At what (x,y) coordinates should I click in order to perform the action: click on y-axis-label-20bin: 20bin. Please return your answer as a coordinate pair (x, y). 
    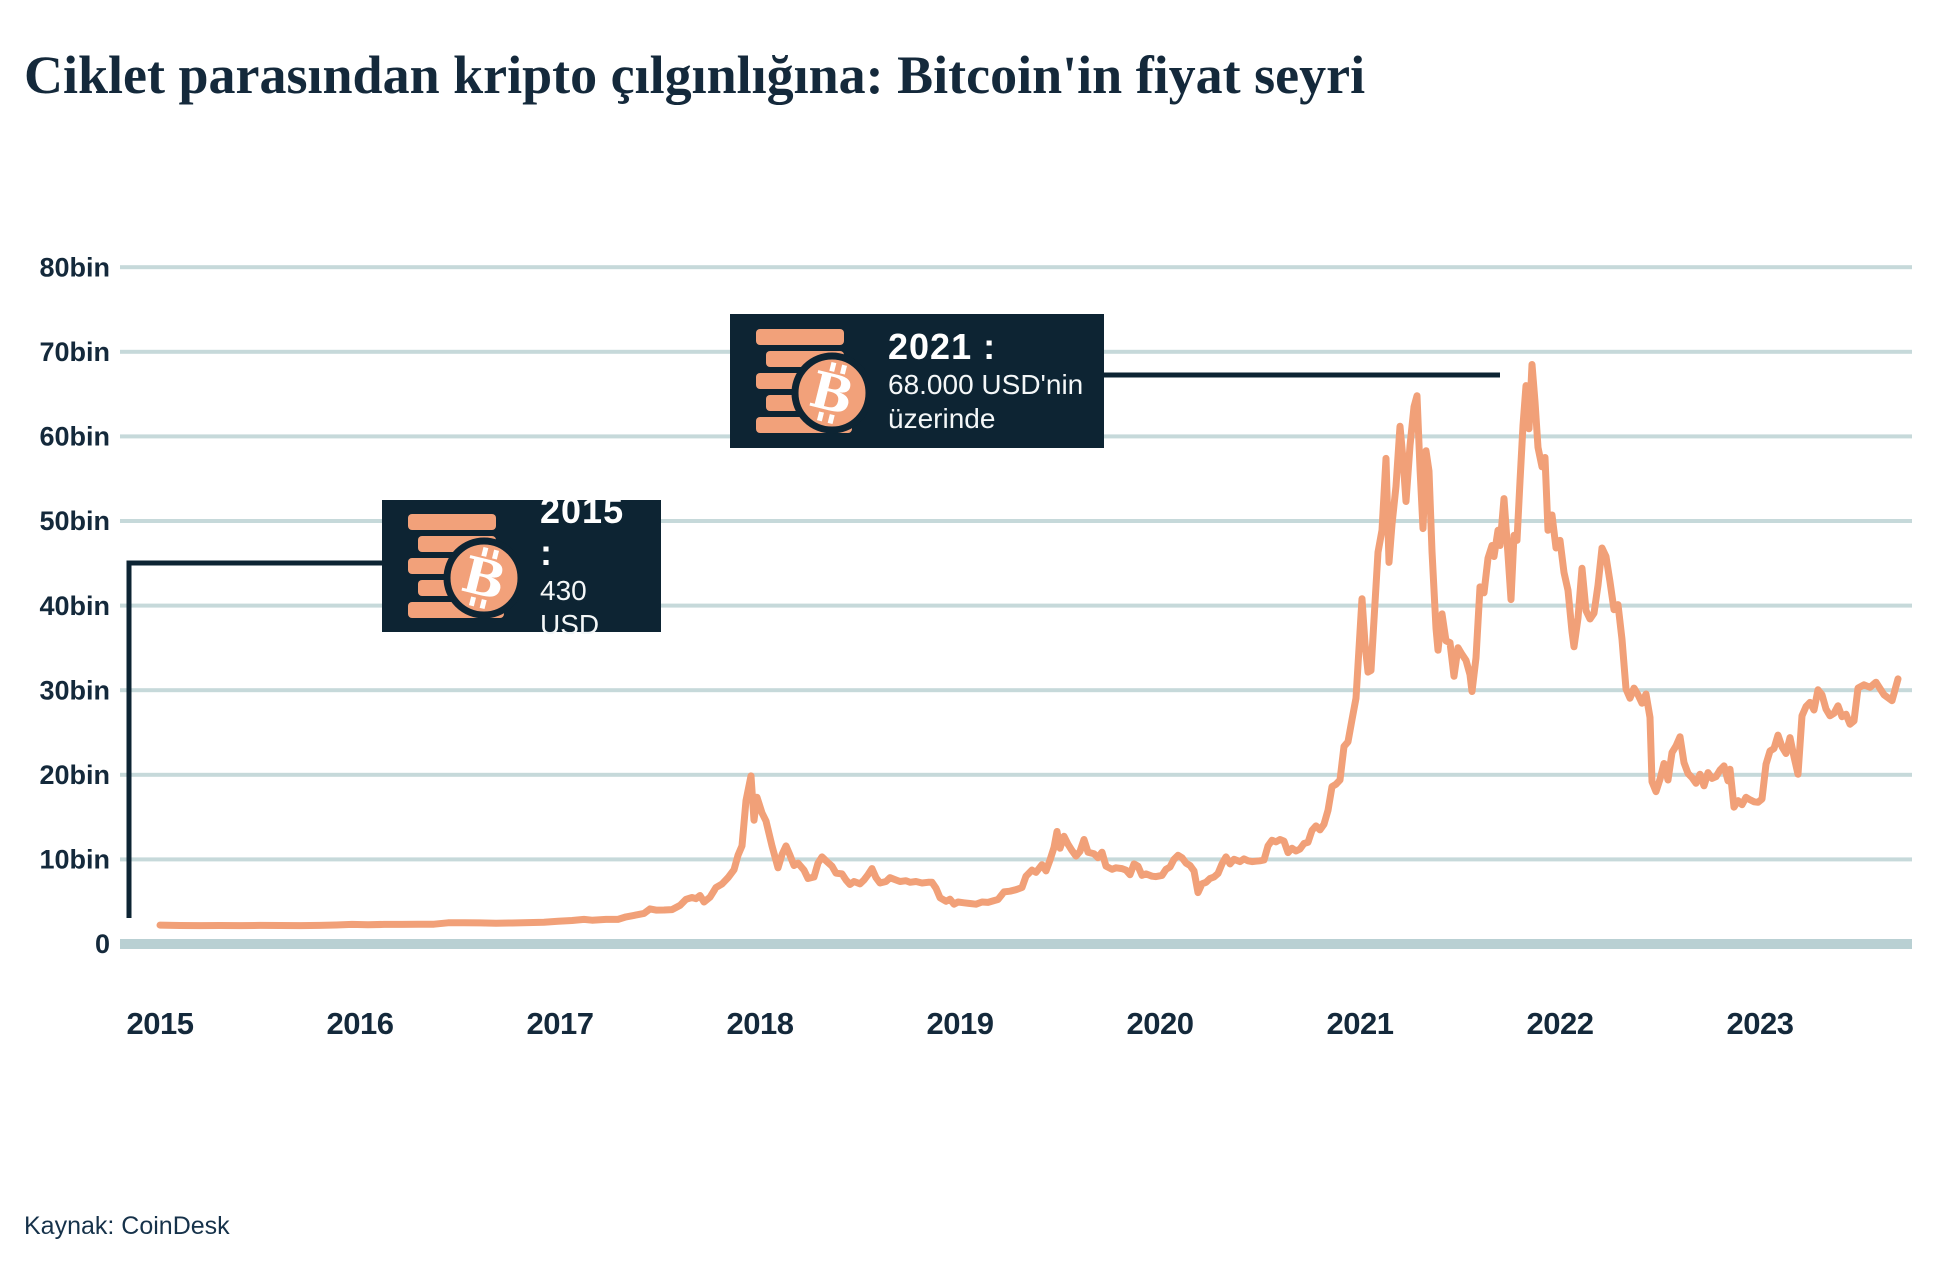
    Looking at the image, I should click on (74, 775).